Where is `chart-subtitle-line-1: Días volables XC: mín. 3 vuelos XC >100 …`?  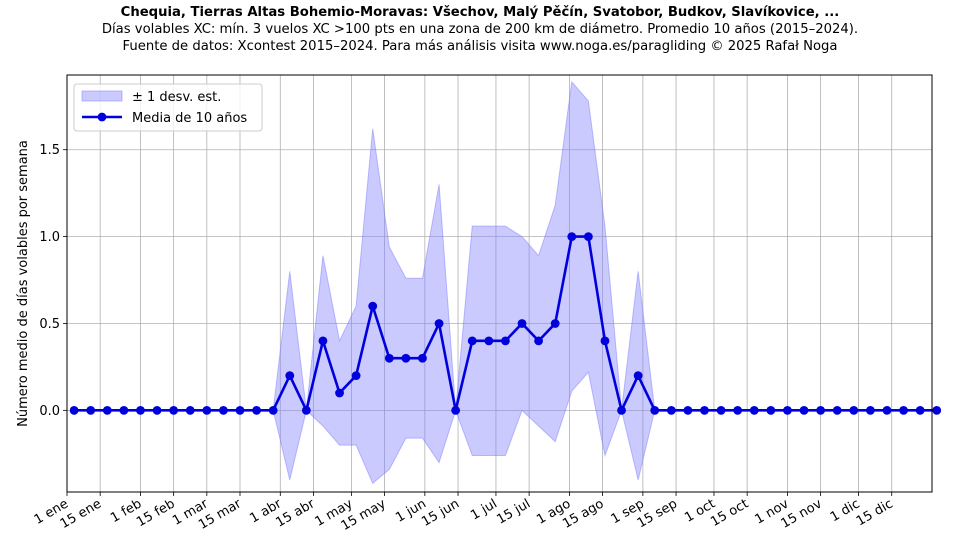 chart-subtitle-line-1: Días volables XC: mín. 3 vuelos XC >100 … is located at coordinates (480, 29).